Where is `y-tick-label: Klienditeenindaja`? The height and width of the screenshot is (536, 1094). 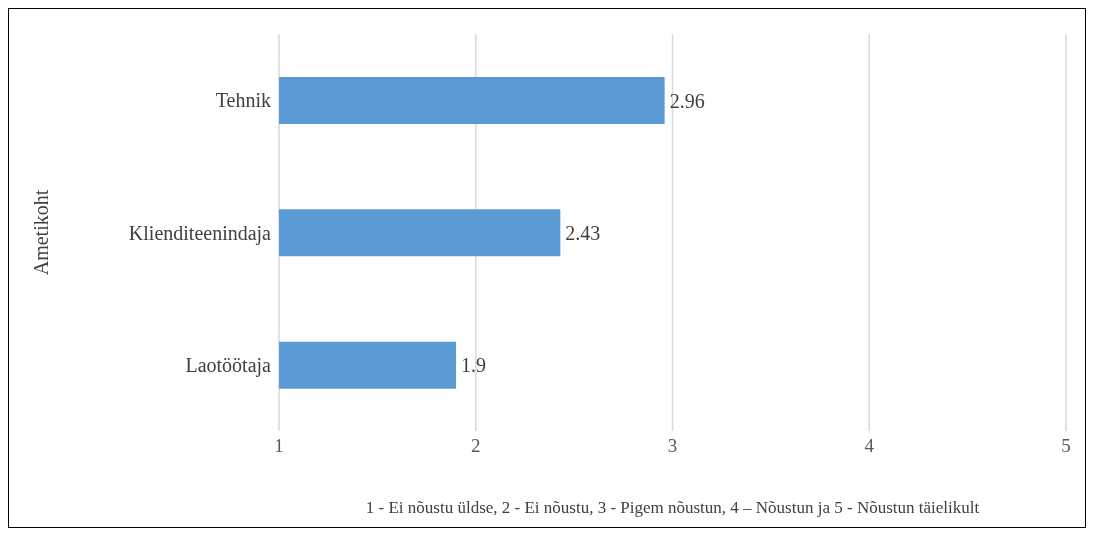 y-tick-label: Klienditeenindaja is located at coordinates (200, 233).